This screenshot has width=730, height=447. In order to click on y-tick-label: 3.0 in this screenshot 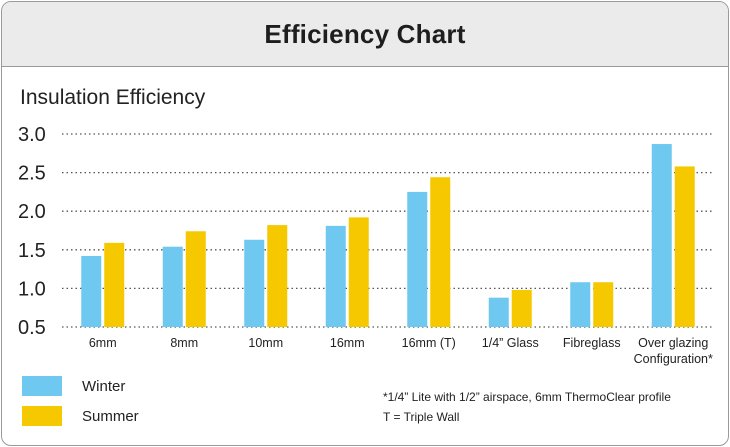, I will do `click(32, 135)`.